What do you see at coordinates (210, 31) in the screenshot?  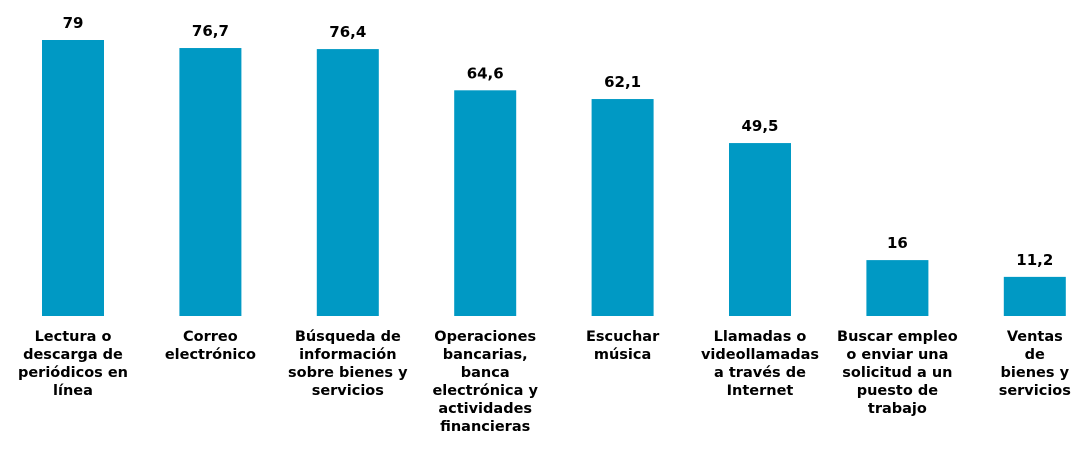 I see `value-label: 76,7` at bounding box center [210, 31].